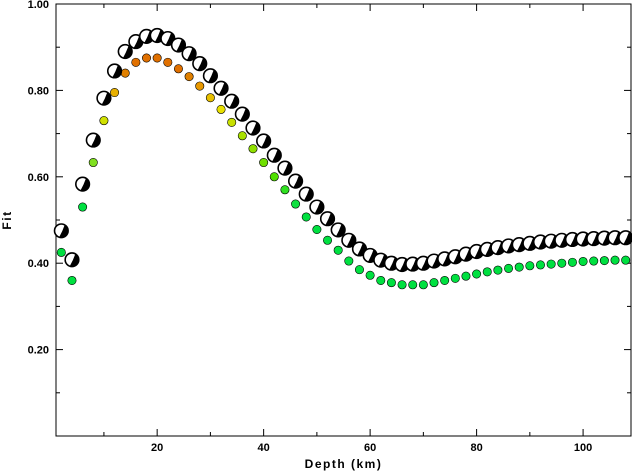 This screenshot has height=471, width=632. Describe the element at coordinates (38, 351) in the screenshot. I see `y-tick-label: 0.20` at that location.